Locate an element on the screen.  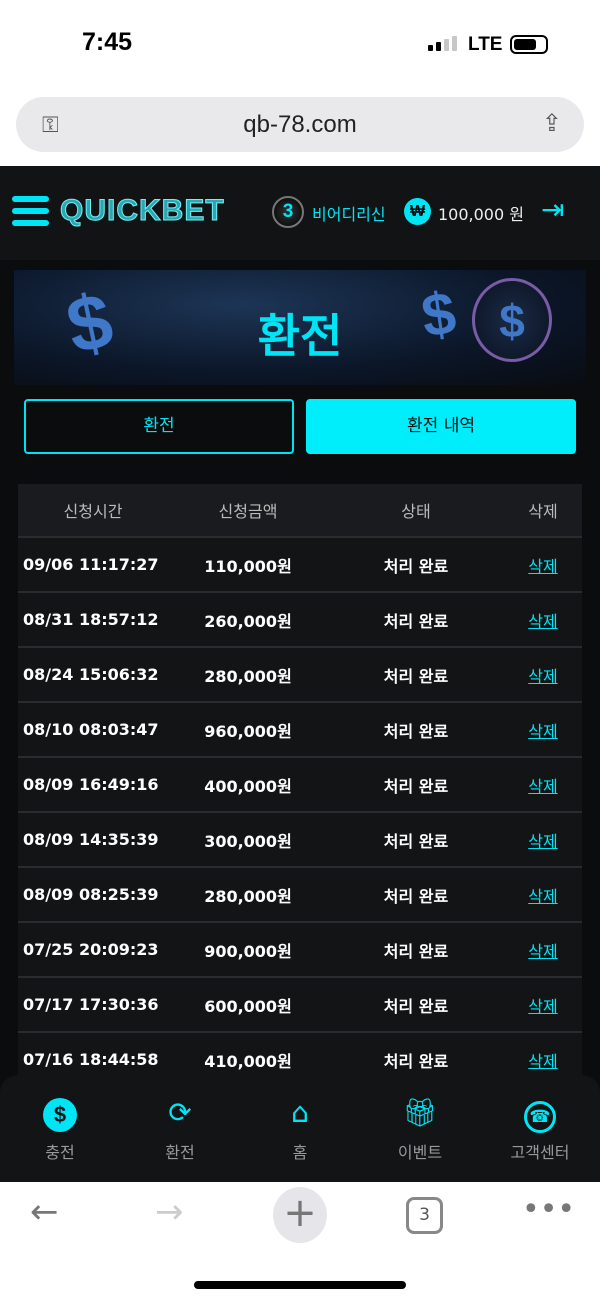
network-type: LTE is located at coordinates (485, 44).